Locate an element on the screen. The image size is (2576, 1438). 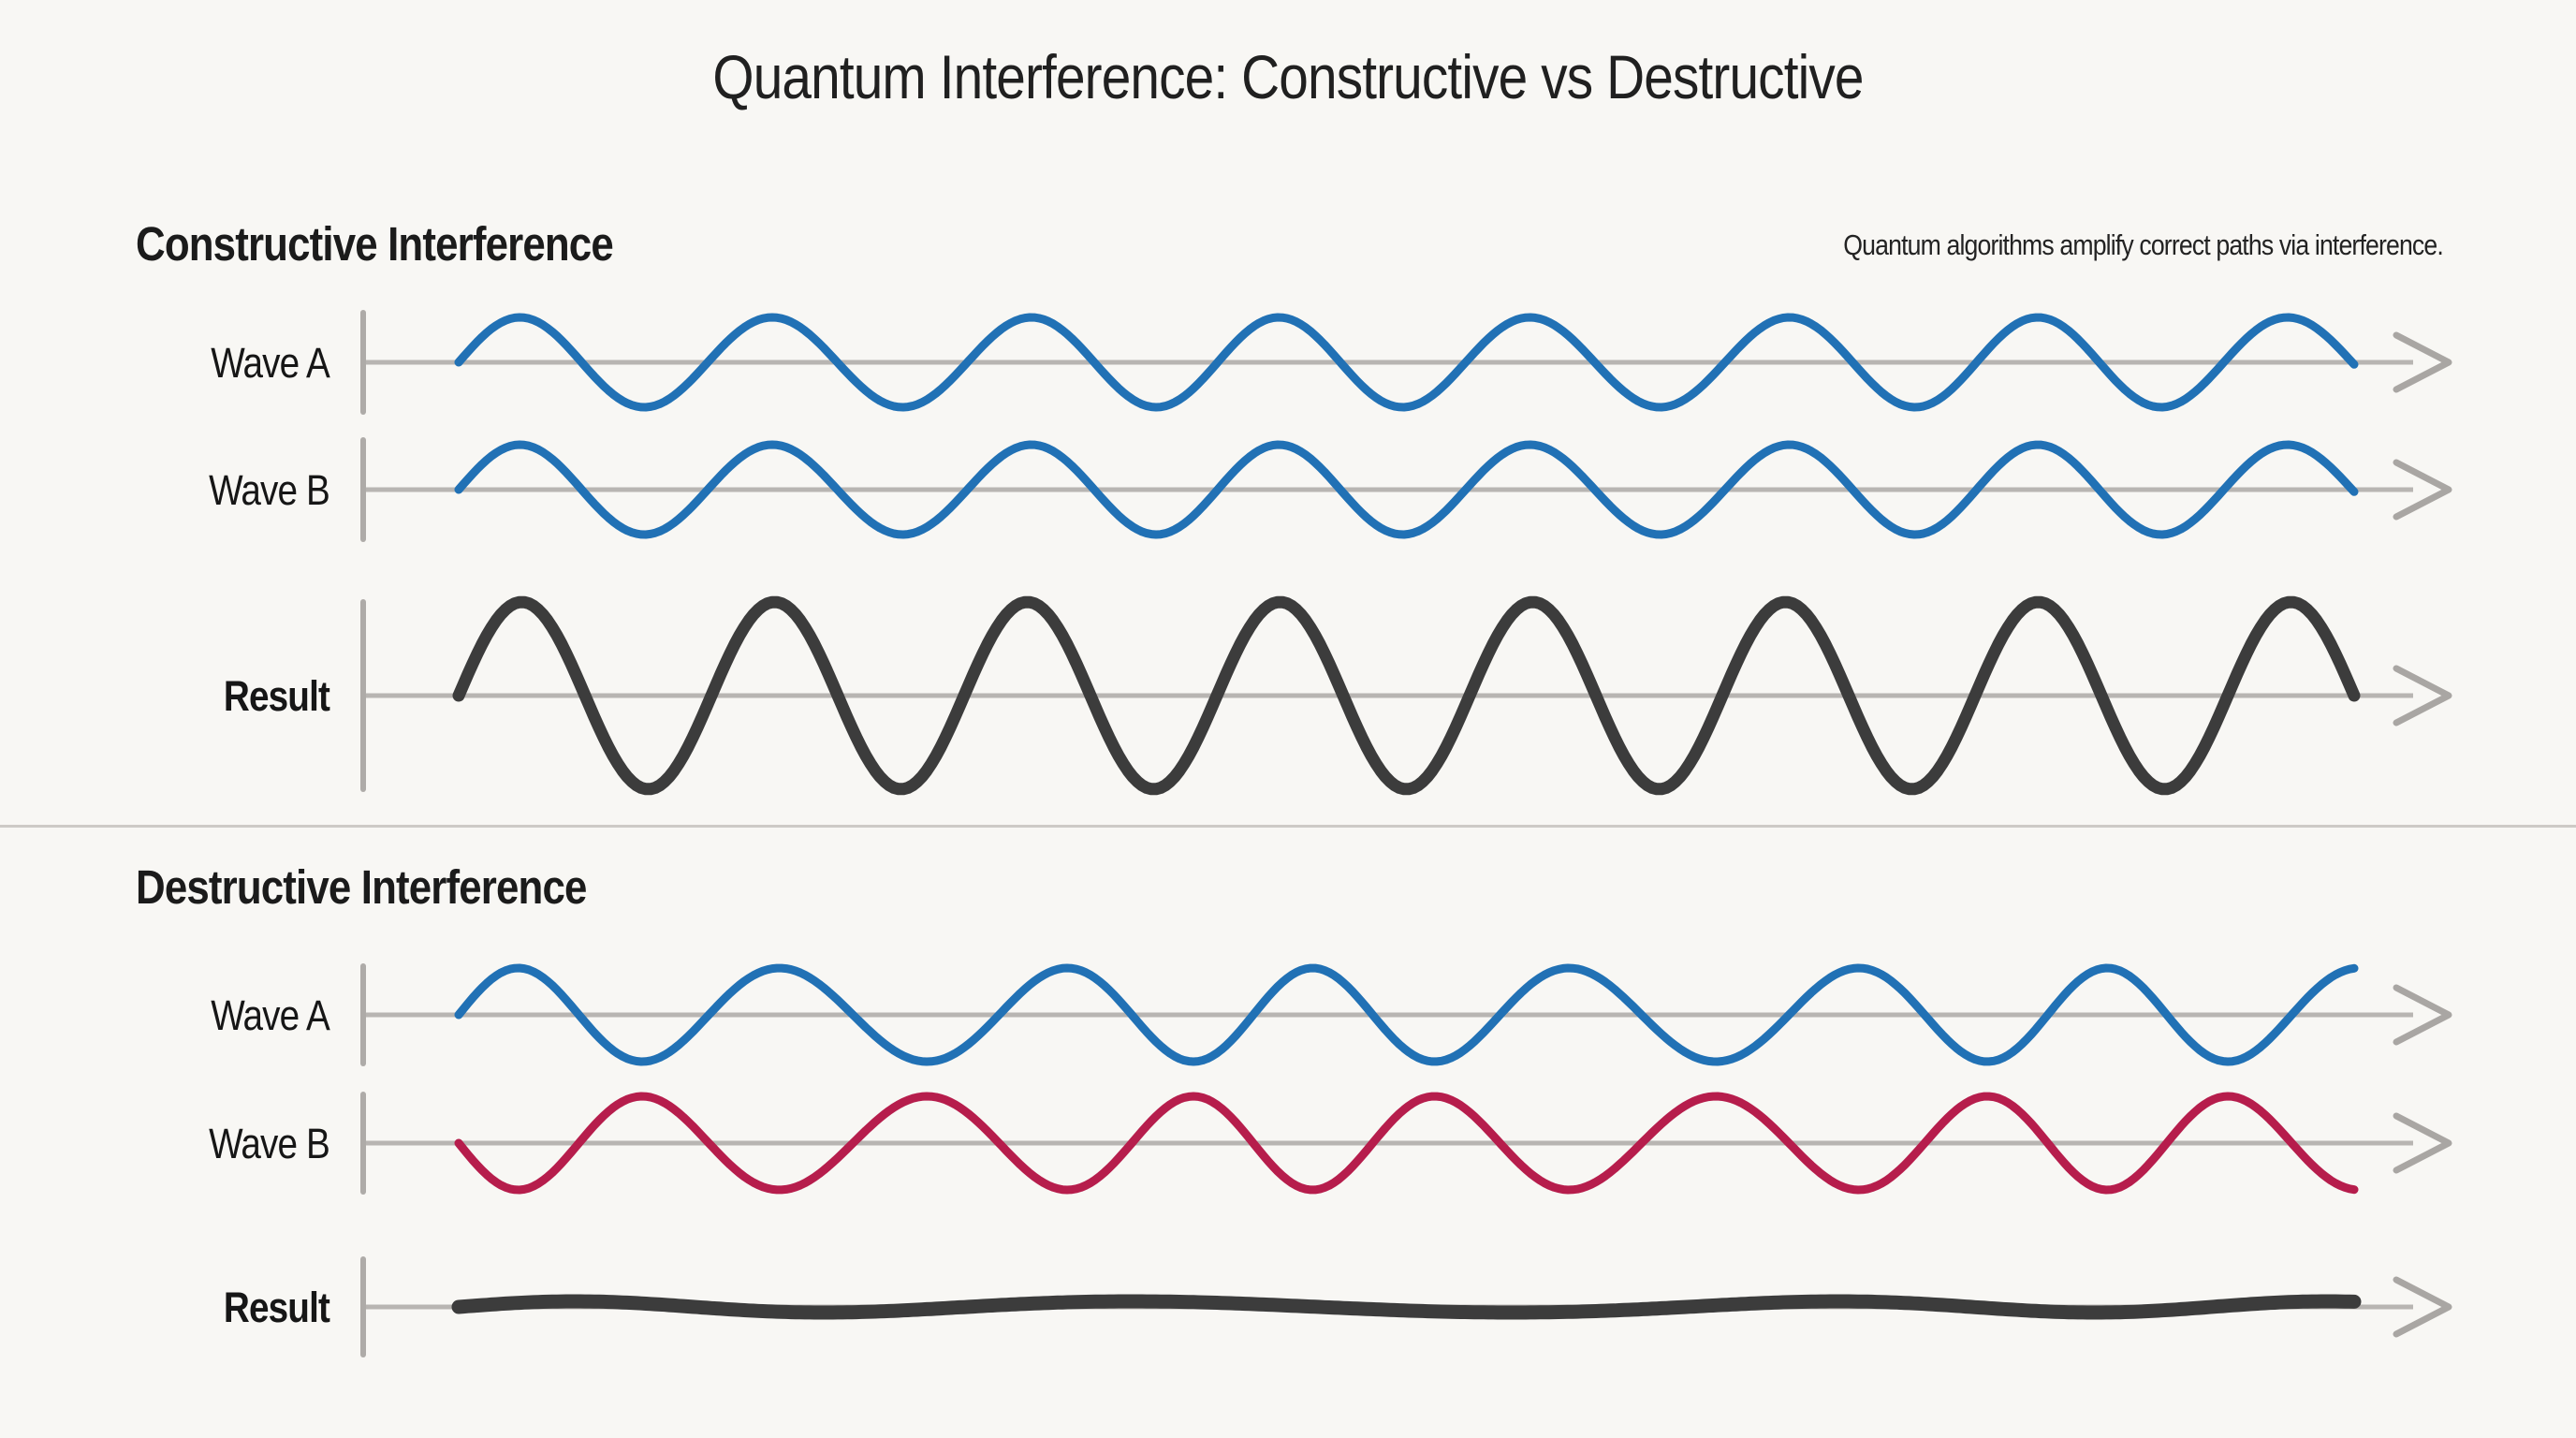
section-divider-line is located at coordinates (1288, 826).